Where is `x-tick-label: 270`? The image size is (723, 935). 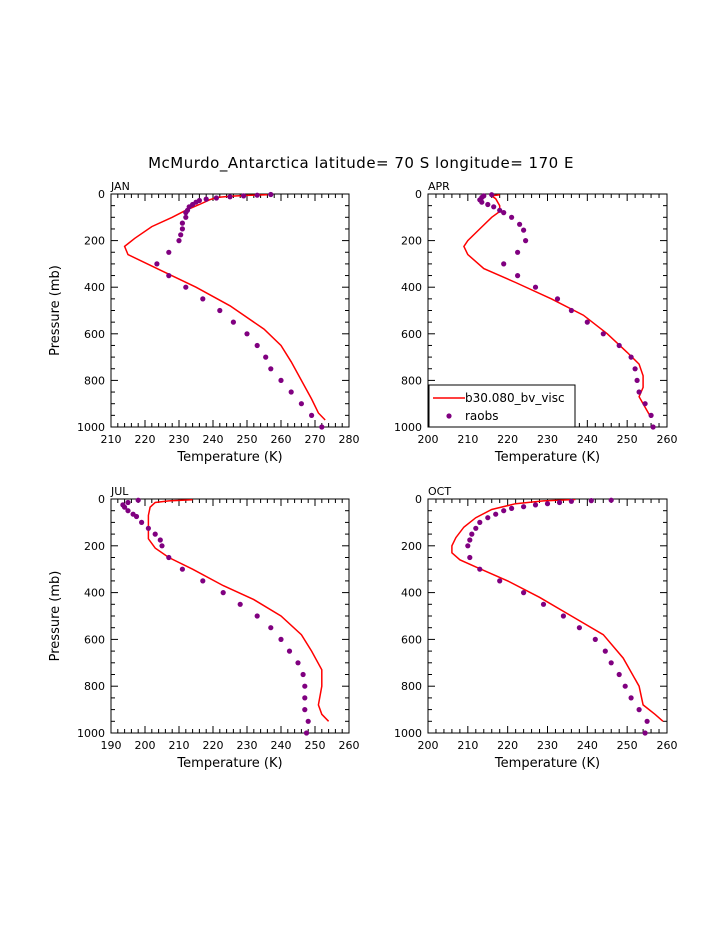 x-tick-label: 270 is located at coordinates (315, 439).